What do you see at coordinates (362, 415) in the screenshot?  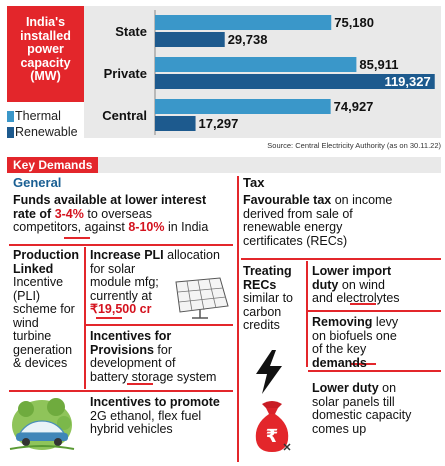 I see `lower-duty-line: domestic capacity` at bounding box center [362, 415].